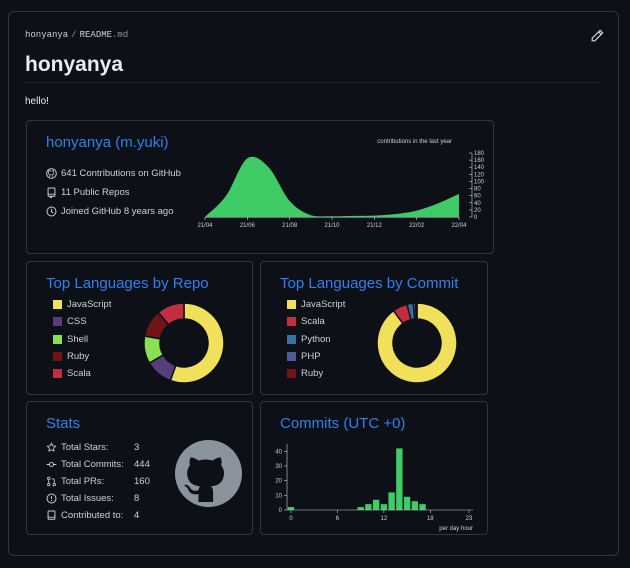 The height and width of the screenshot is (568, 630). What do you see at coordinates (109, 211) in the screenshot?
I see `joined-row: Joined GitHub 8 years ago` at bounding box center [109, 211].